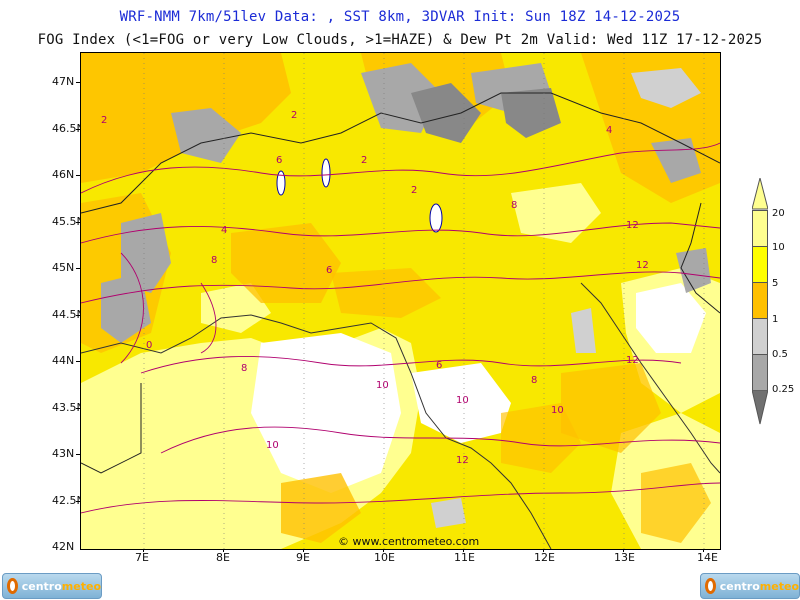 The width and height of the screenshot is (800, 600). I want to click on contour-label: 0, so click(149, 345).